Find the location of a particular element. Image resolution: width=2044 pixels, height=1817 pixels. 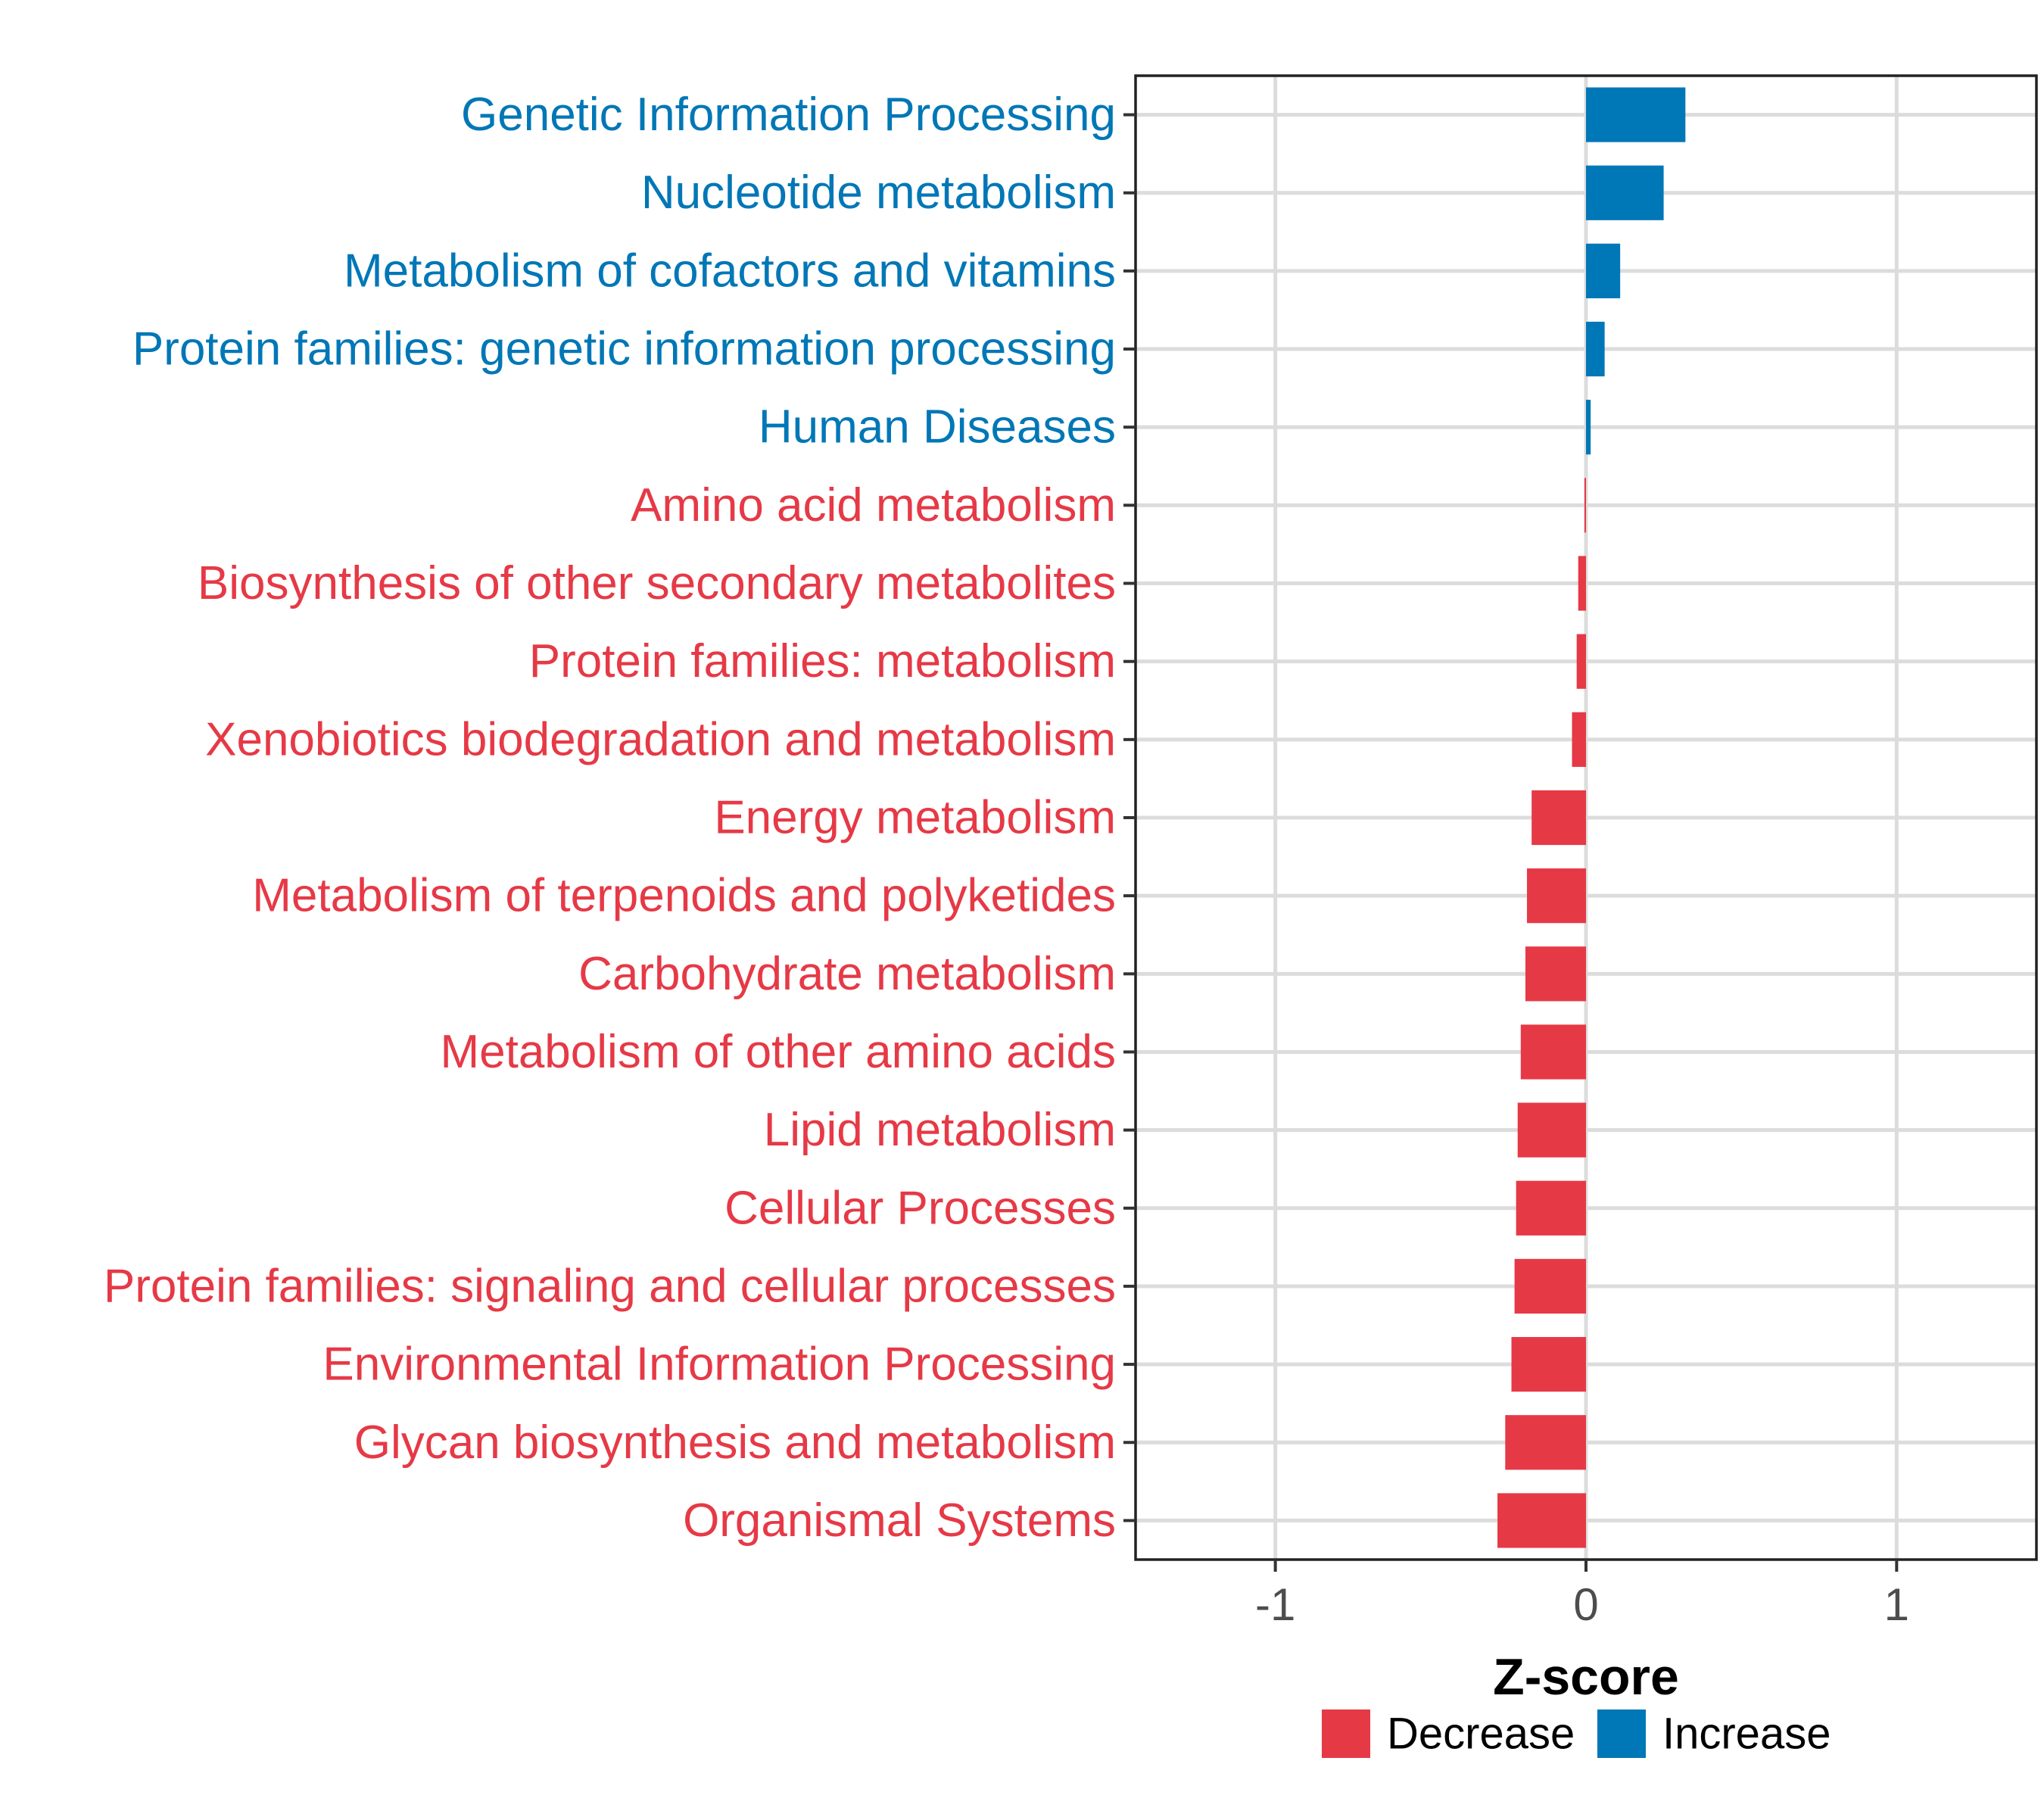

category-label: Cellular Processes is located at coordinates (920, 1208).